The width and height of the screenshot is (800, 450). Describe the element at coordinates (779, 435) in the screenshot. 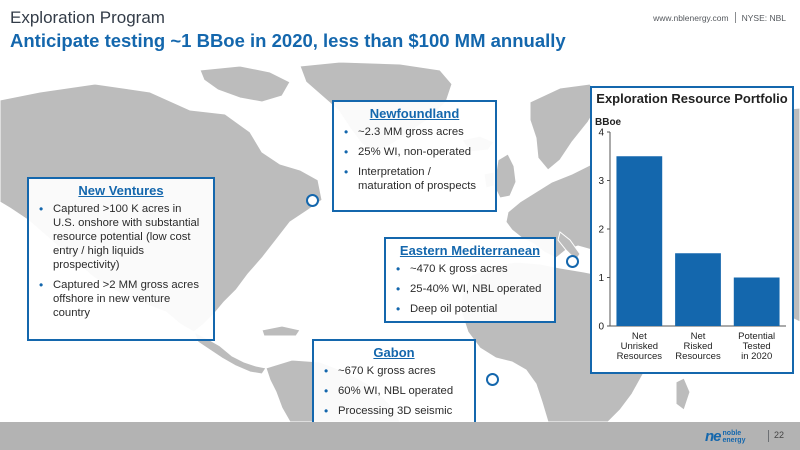

I see `page-number: 22` at that location.